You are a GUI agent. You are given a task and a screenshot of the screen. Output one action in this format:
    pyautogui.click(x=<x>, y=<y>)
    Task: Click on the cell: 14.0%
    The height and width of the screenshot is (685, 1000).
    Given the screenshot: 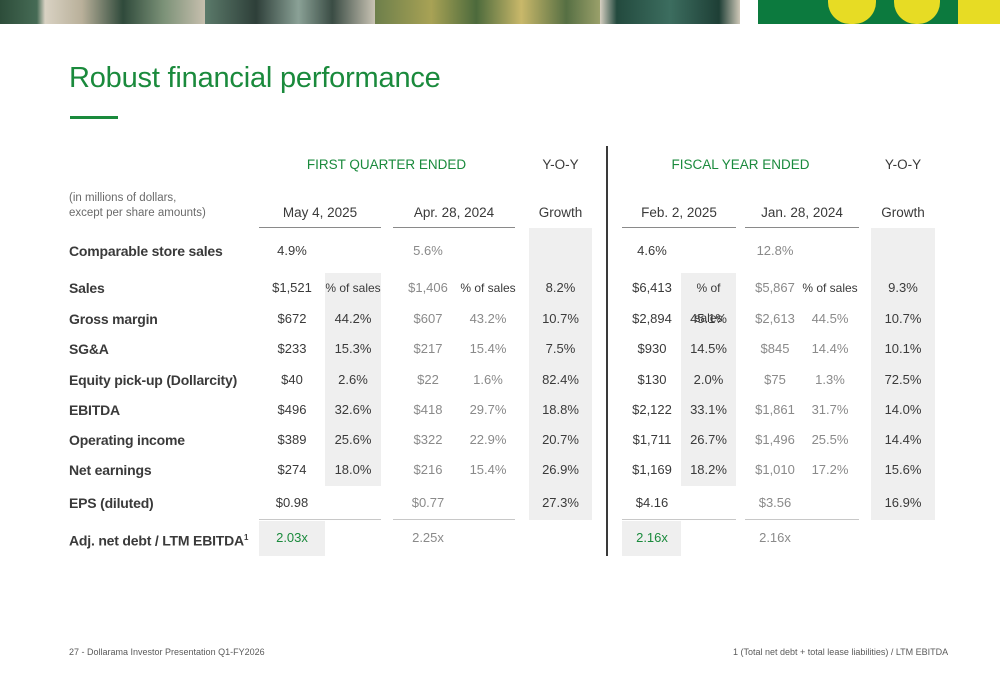 What is the action you would take?
    pyautogui.click(x=903, y=409)
    